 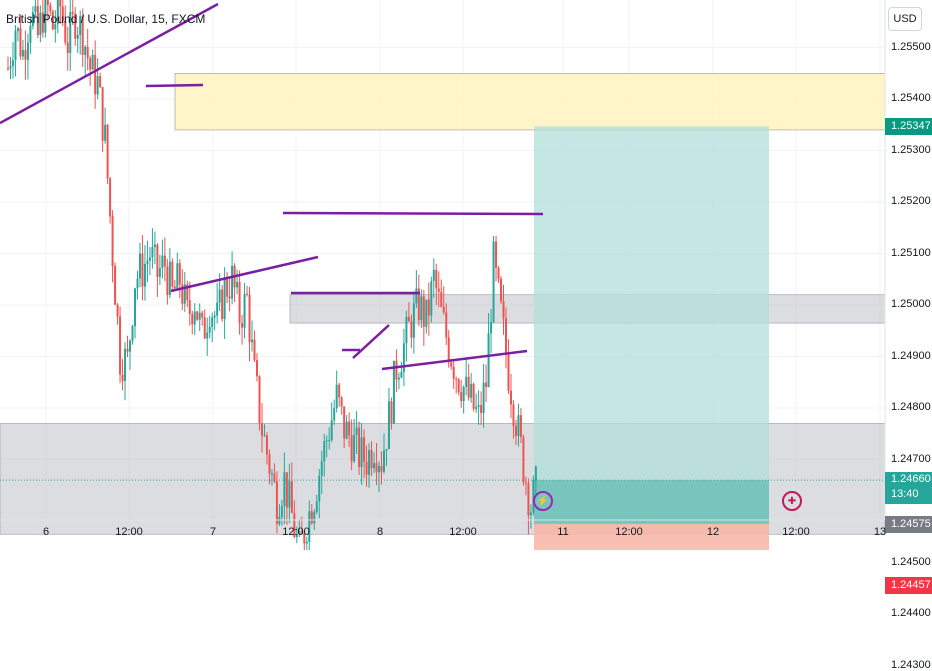 I want to click on time-tick-label: 7, so click(x=213, y=532).